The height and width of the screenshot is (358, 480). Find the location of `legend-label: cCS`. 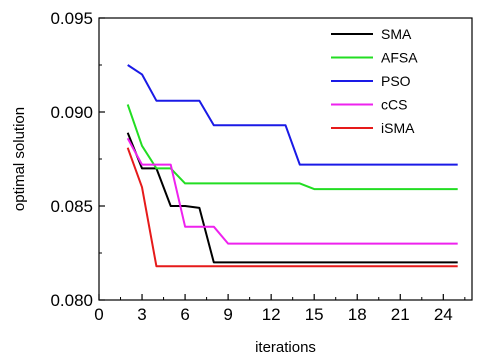

legend-label: cCS is located at coordinates (394, 105).